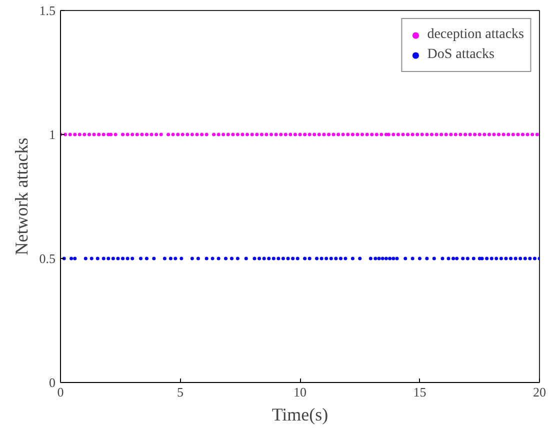 This screenshot has width=559, height=432. Describe the element at coordinates (47, 258) in the screenshot. I see `y-tick-label: 0.5` at that location.